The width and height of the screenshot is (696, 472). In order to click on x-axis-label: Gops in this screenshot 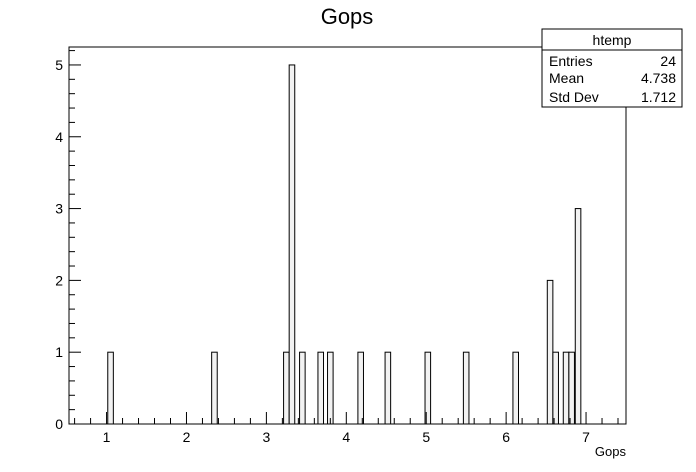, I will do `click(611, 451)`.